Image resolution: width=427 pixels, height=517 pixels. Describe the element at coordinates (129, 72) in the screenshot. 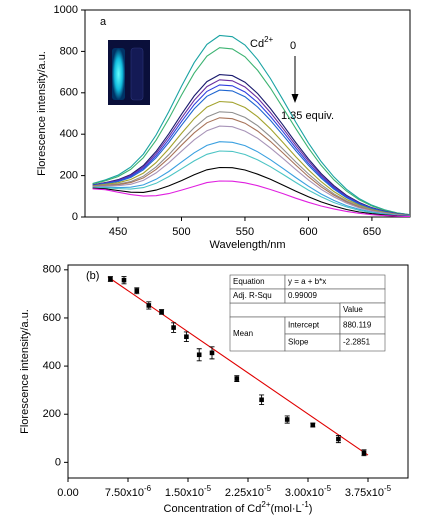

I see `inset-photo` at that location.